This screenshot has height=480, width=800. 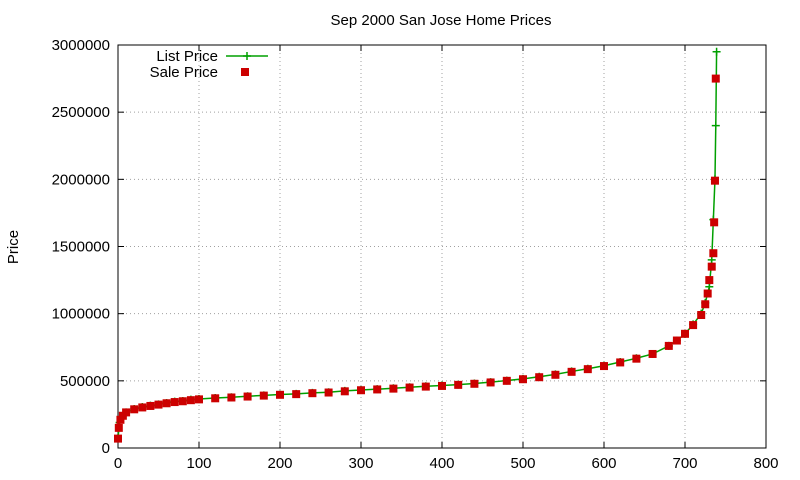 I want to click on x-tick-label: 700, so click(x=684, y=463).